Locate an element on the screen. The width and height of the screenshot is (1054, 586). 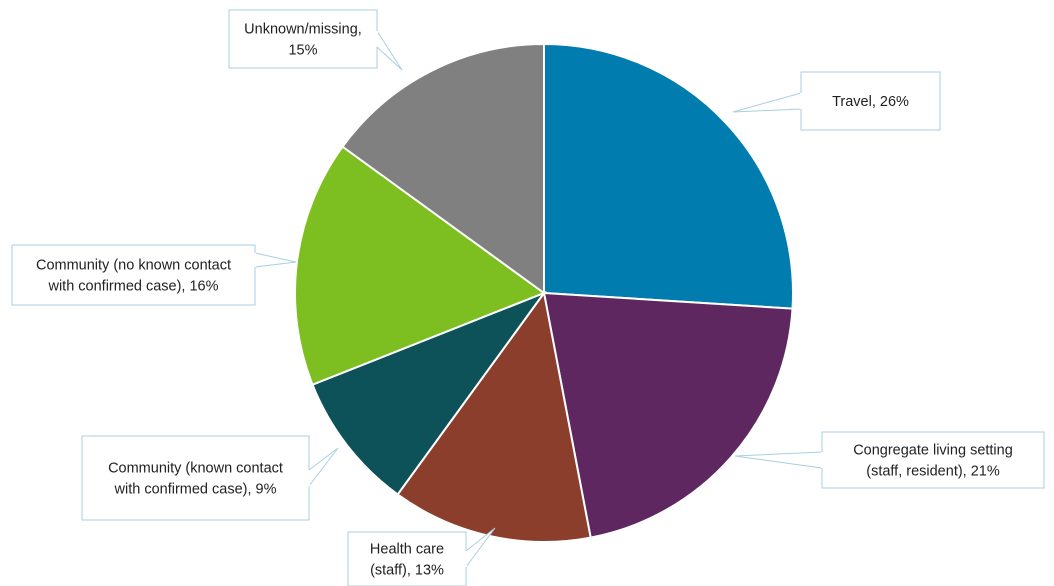
slice-label-text: (staff), 13% is located at coordinates (407, 571).